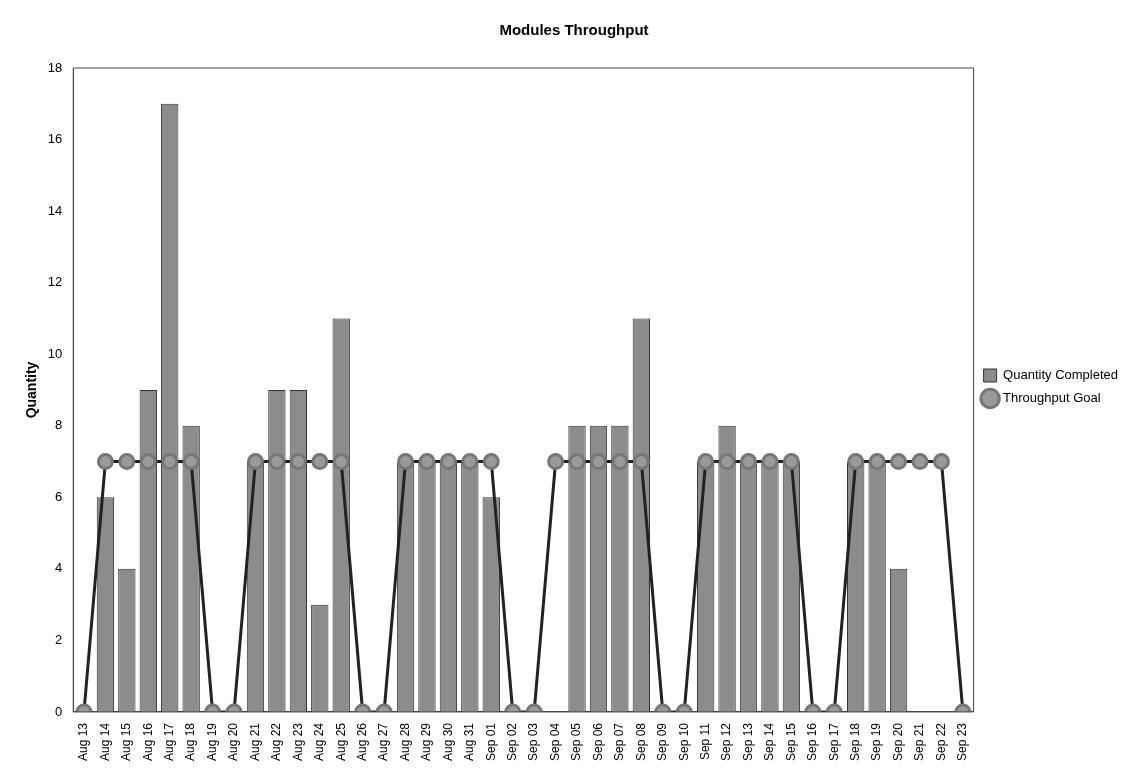 This screenshot has width=1138, height=774. What do you see at coordinates (59, 496) in the screenshot?
I see `y-tick-label: 6` at bounding box center [59, 496].